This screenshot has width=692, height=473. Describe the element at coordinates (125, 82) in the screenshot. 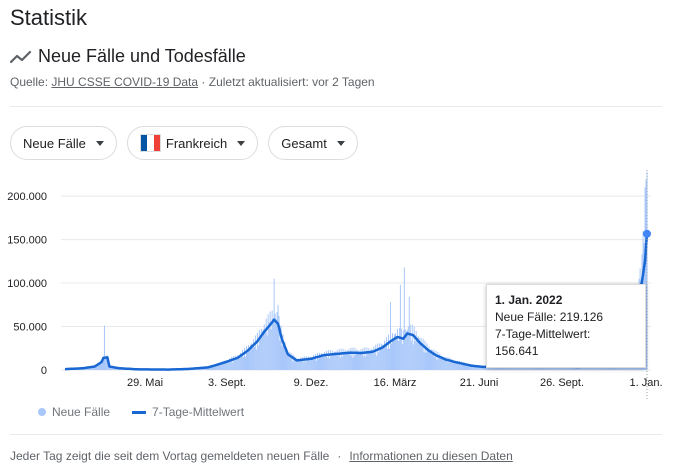

I see `source-link: JHU CSSE COVID-19 Data` at that location.